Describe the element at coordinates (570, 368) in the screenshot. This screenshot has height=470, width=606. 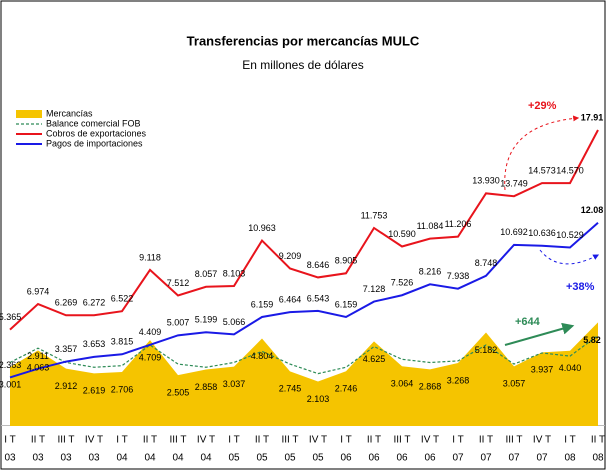
I see `data-label: 4.040` at that location.